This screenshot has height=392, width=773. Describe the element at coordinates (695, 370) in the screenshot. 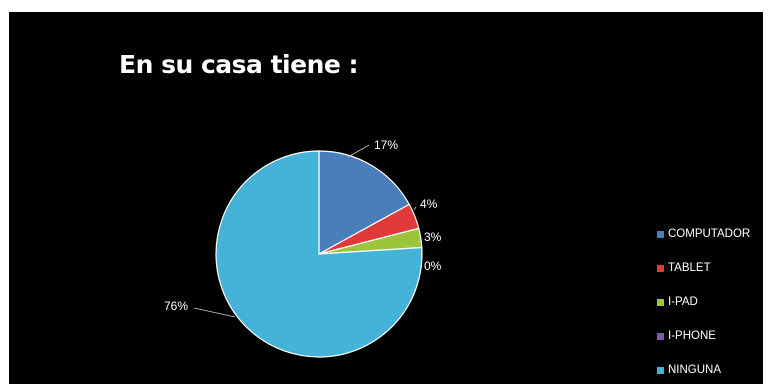

I see `legend-label: NINGUNA` at that location.